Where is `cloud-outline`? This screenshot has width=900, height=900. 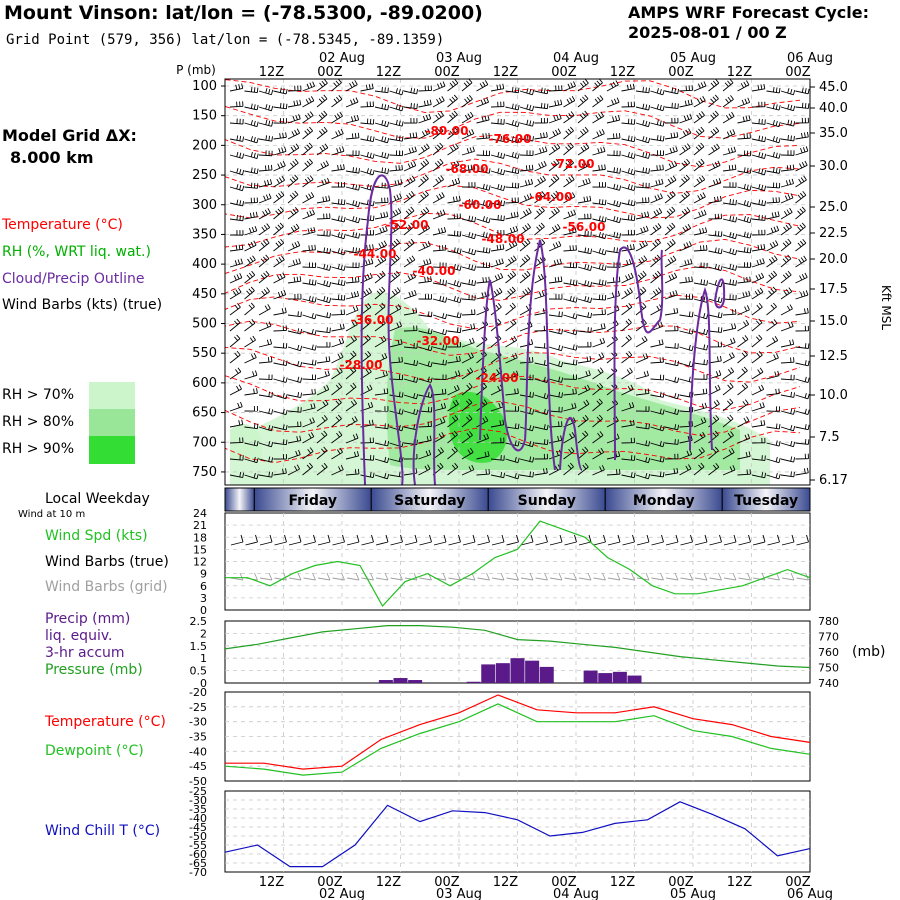 cloud-outline is located at coordinates (382, 329).